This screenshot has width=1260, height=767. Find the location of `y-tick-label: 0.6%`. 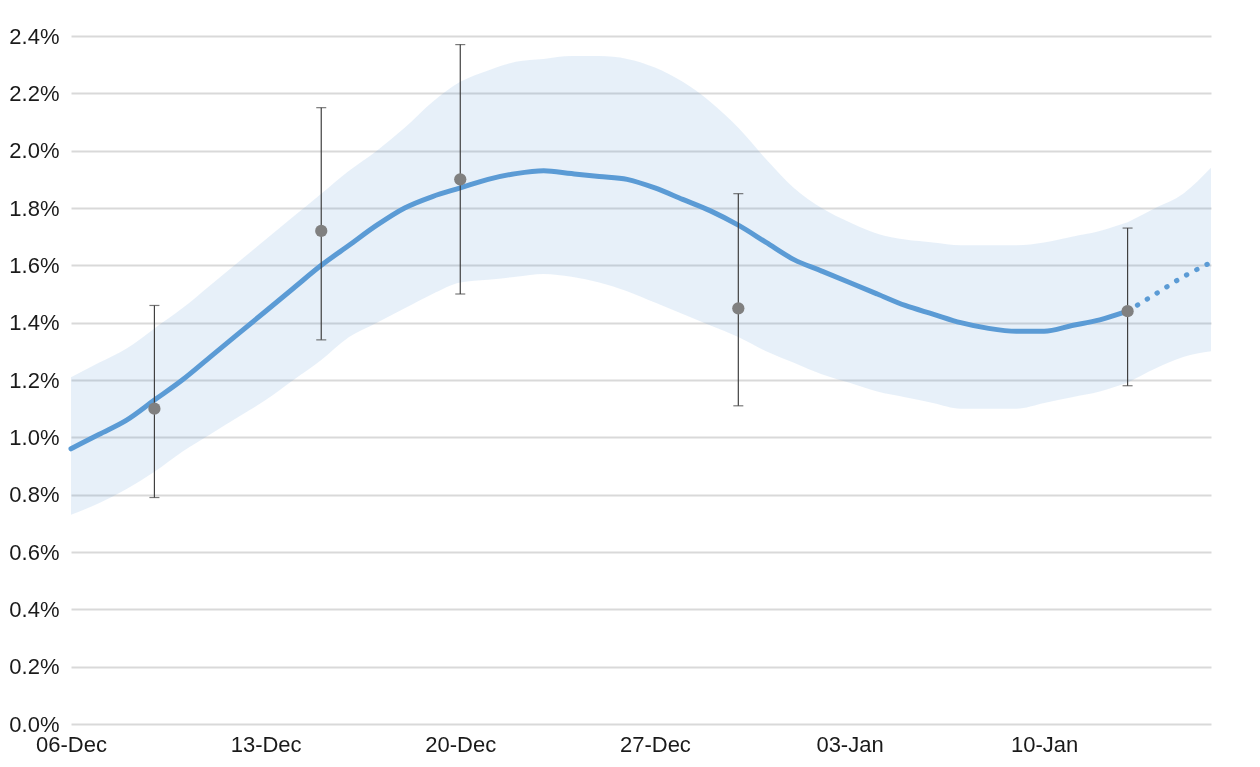

y-tick-label: 0.6% is located at coordinates (34, 552).